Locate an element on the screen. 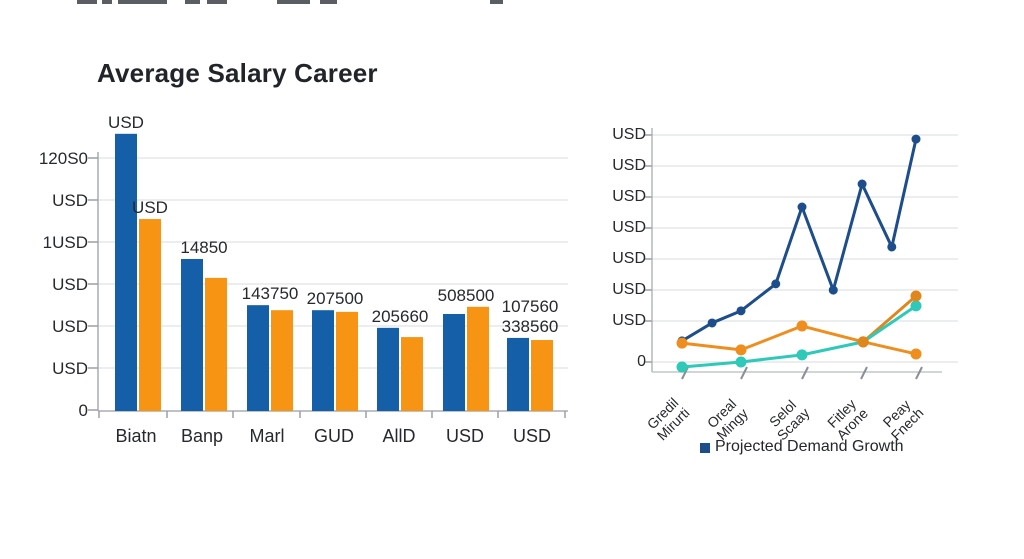 This screenshot has height=559, width=1024. bar-x-tick-label: Marl is located at coordinates (267, 436).